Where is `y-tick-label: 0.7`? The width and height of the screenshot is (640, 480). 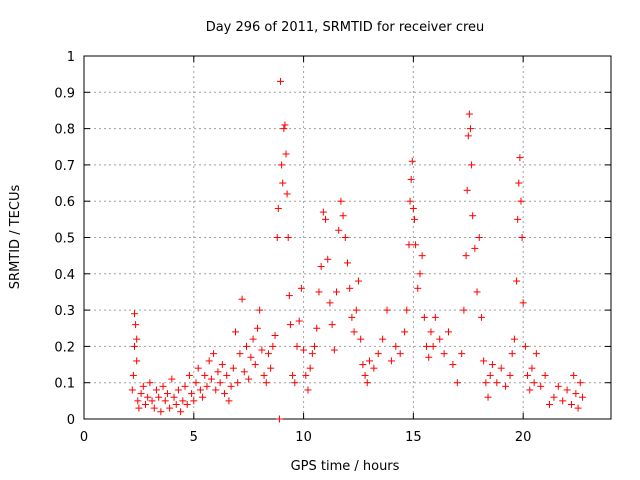
y-tick-label: 0.7 is located at coordinates (64, 166).